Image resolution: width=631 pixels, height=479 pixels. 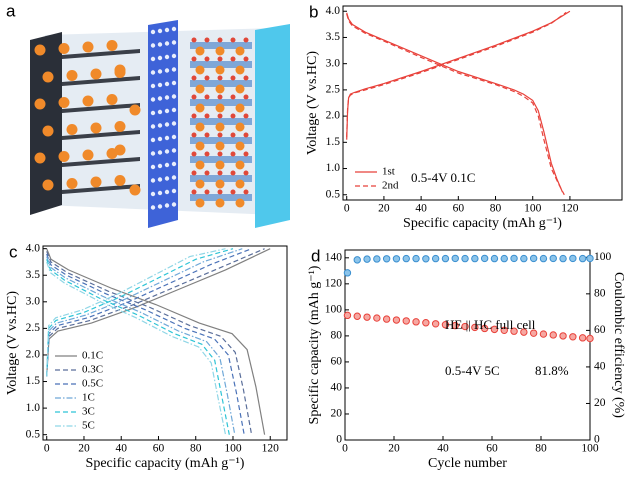 What do you see at coordinates (334, 283) in the screenshot?
I see `y-tick-label: 120` at bounding box center [334, 283].